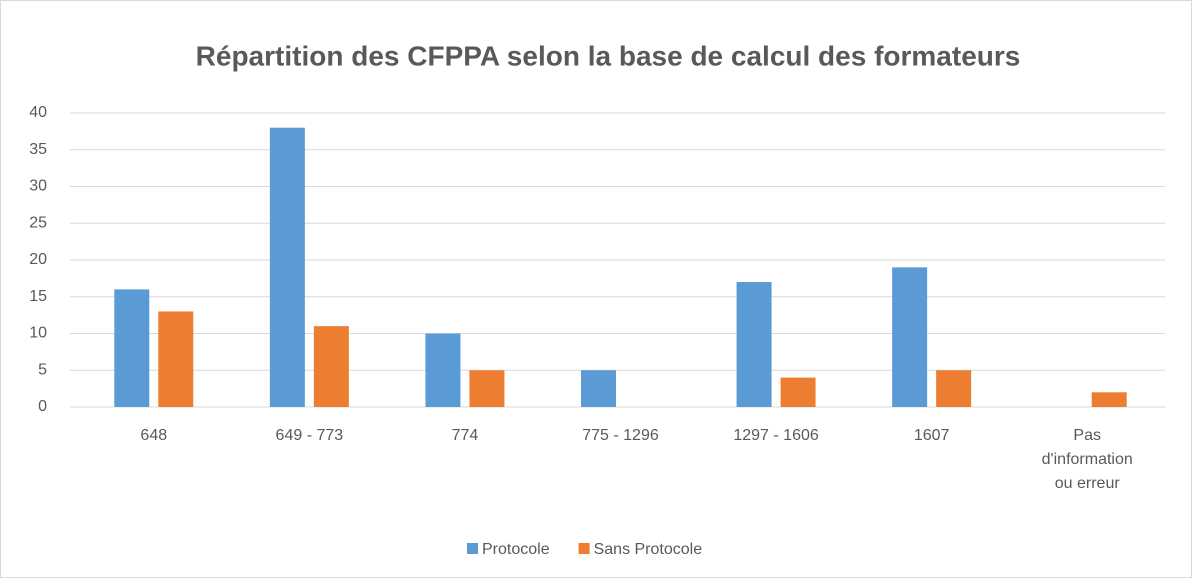 The image size is (1193, 578). I want to click on y-tick-label: 10, so click(38, 333).